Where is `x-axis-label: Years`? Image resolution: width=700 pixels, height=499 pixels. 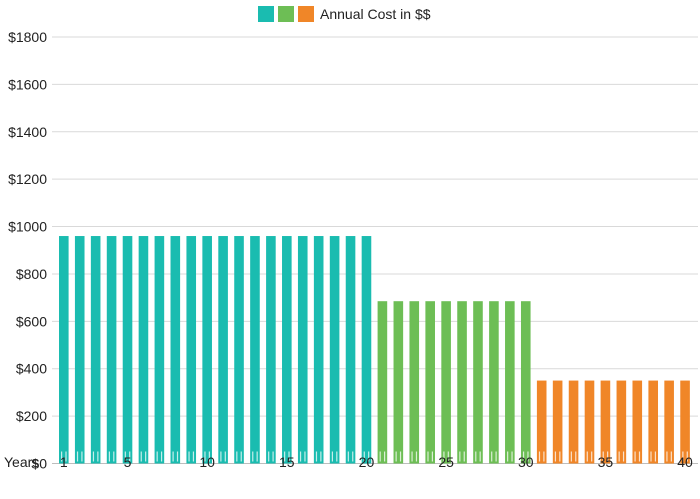
x-axis-label: Years is located at coordinates (21, 462).